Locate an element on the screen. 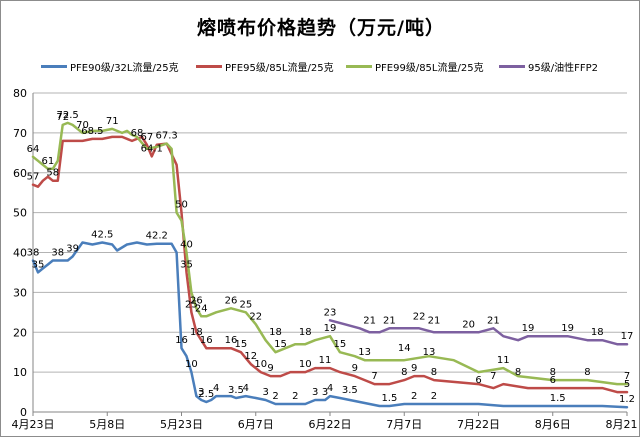 Image resolution: width=640 pixels, height=437 pixels. data-label-s2-15: 18 is located at coordinates (275, 332).